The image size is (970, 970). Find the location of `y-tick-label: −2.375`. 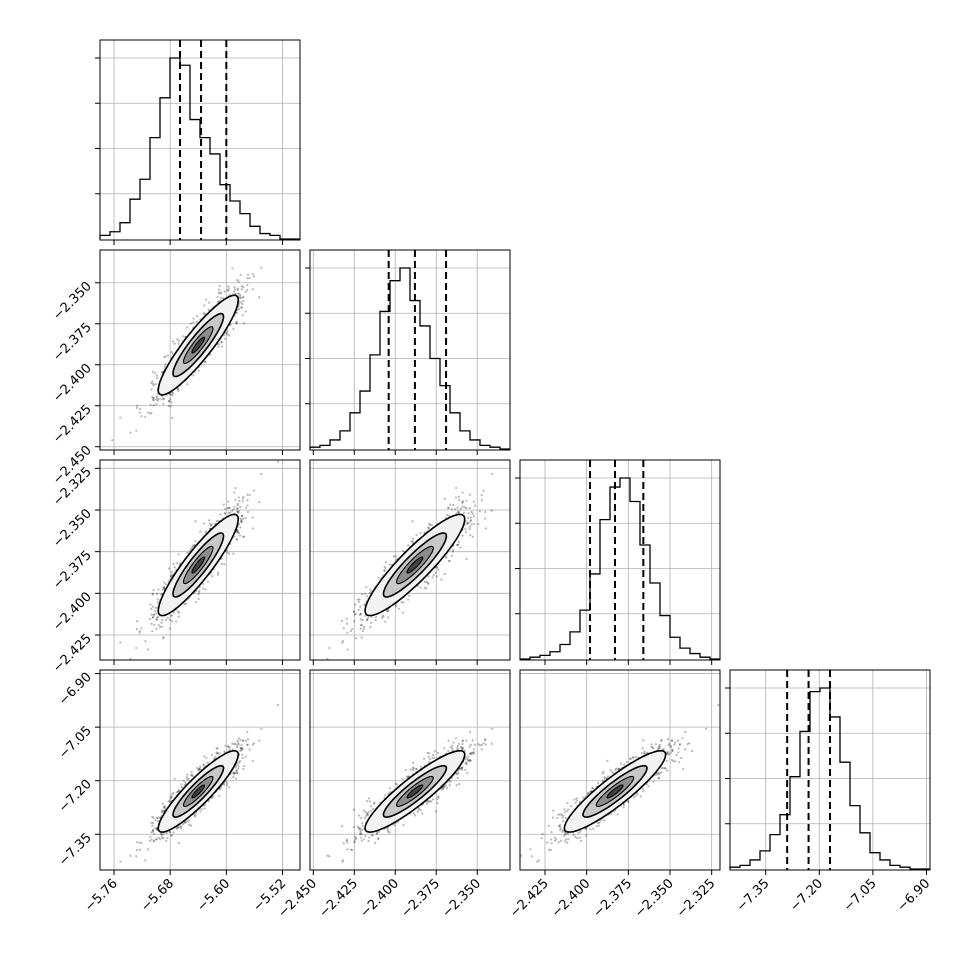

y-tick-label: −2.375 is located at coordinates (72, 570).